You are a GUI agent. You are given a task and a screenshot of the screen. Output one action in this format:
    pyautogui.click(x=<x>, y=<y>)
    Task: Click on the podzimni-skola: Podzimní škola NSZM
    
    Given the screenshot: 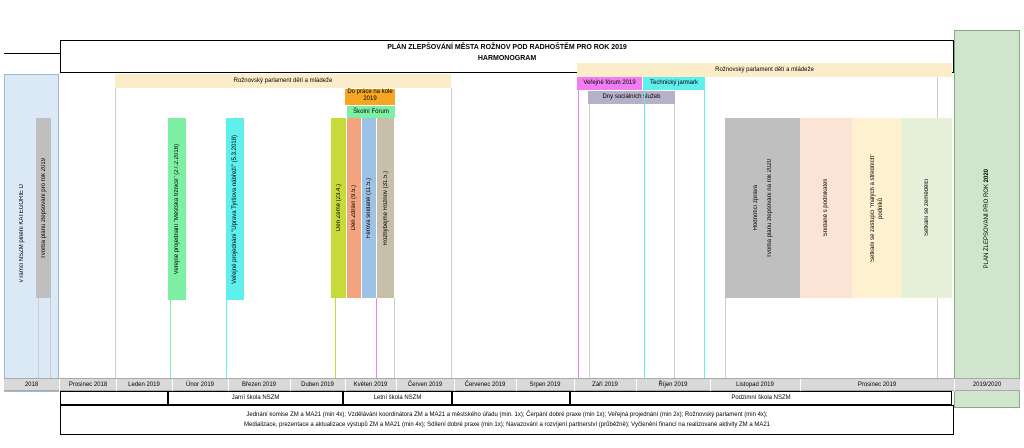 What is the action you would take?
    pyautogui.click(x=761, y=398)
    